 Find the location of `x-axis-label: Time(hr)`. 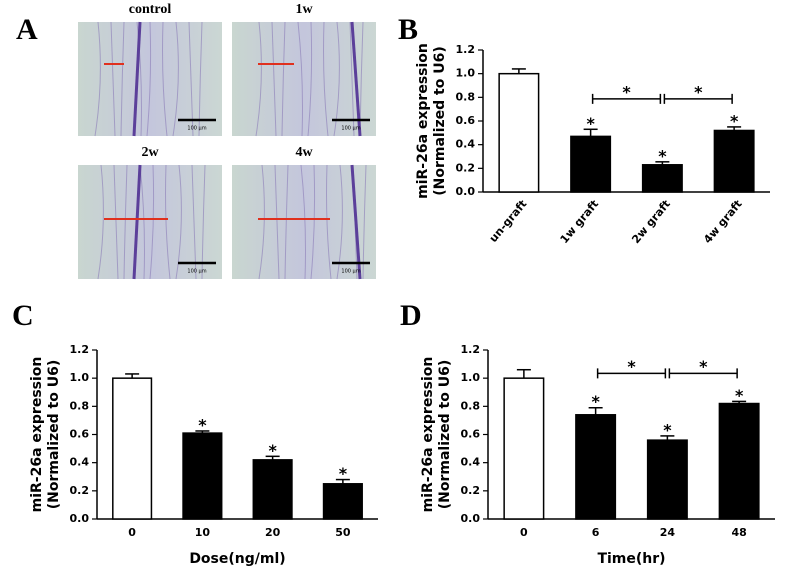

x-axis-label: Time(hr) is located at coordinates (631, 559).